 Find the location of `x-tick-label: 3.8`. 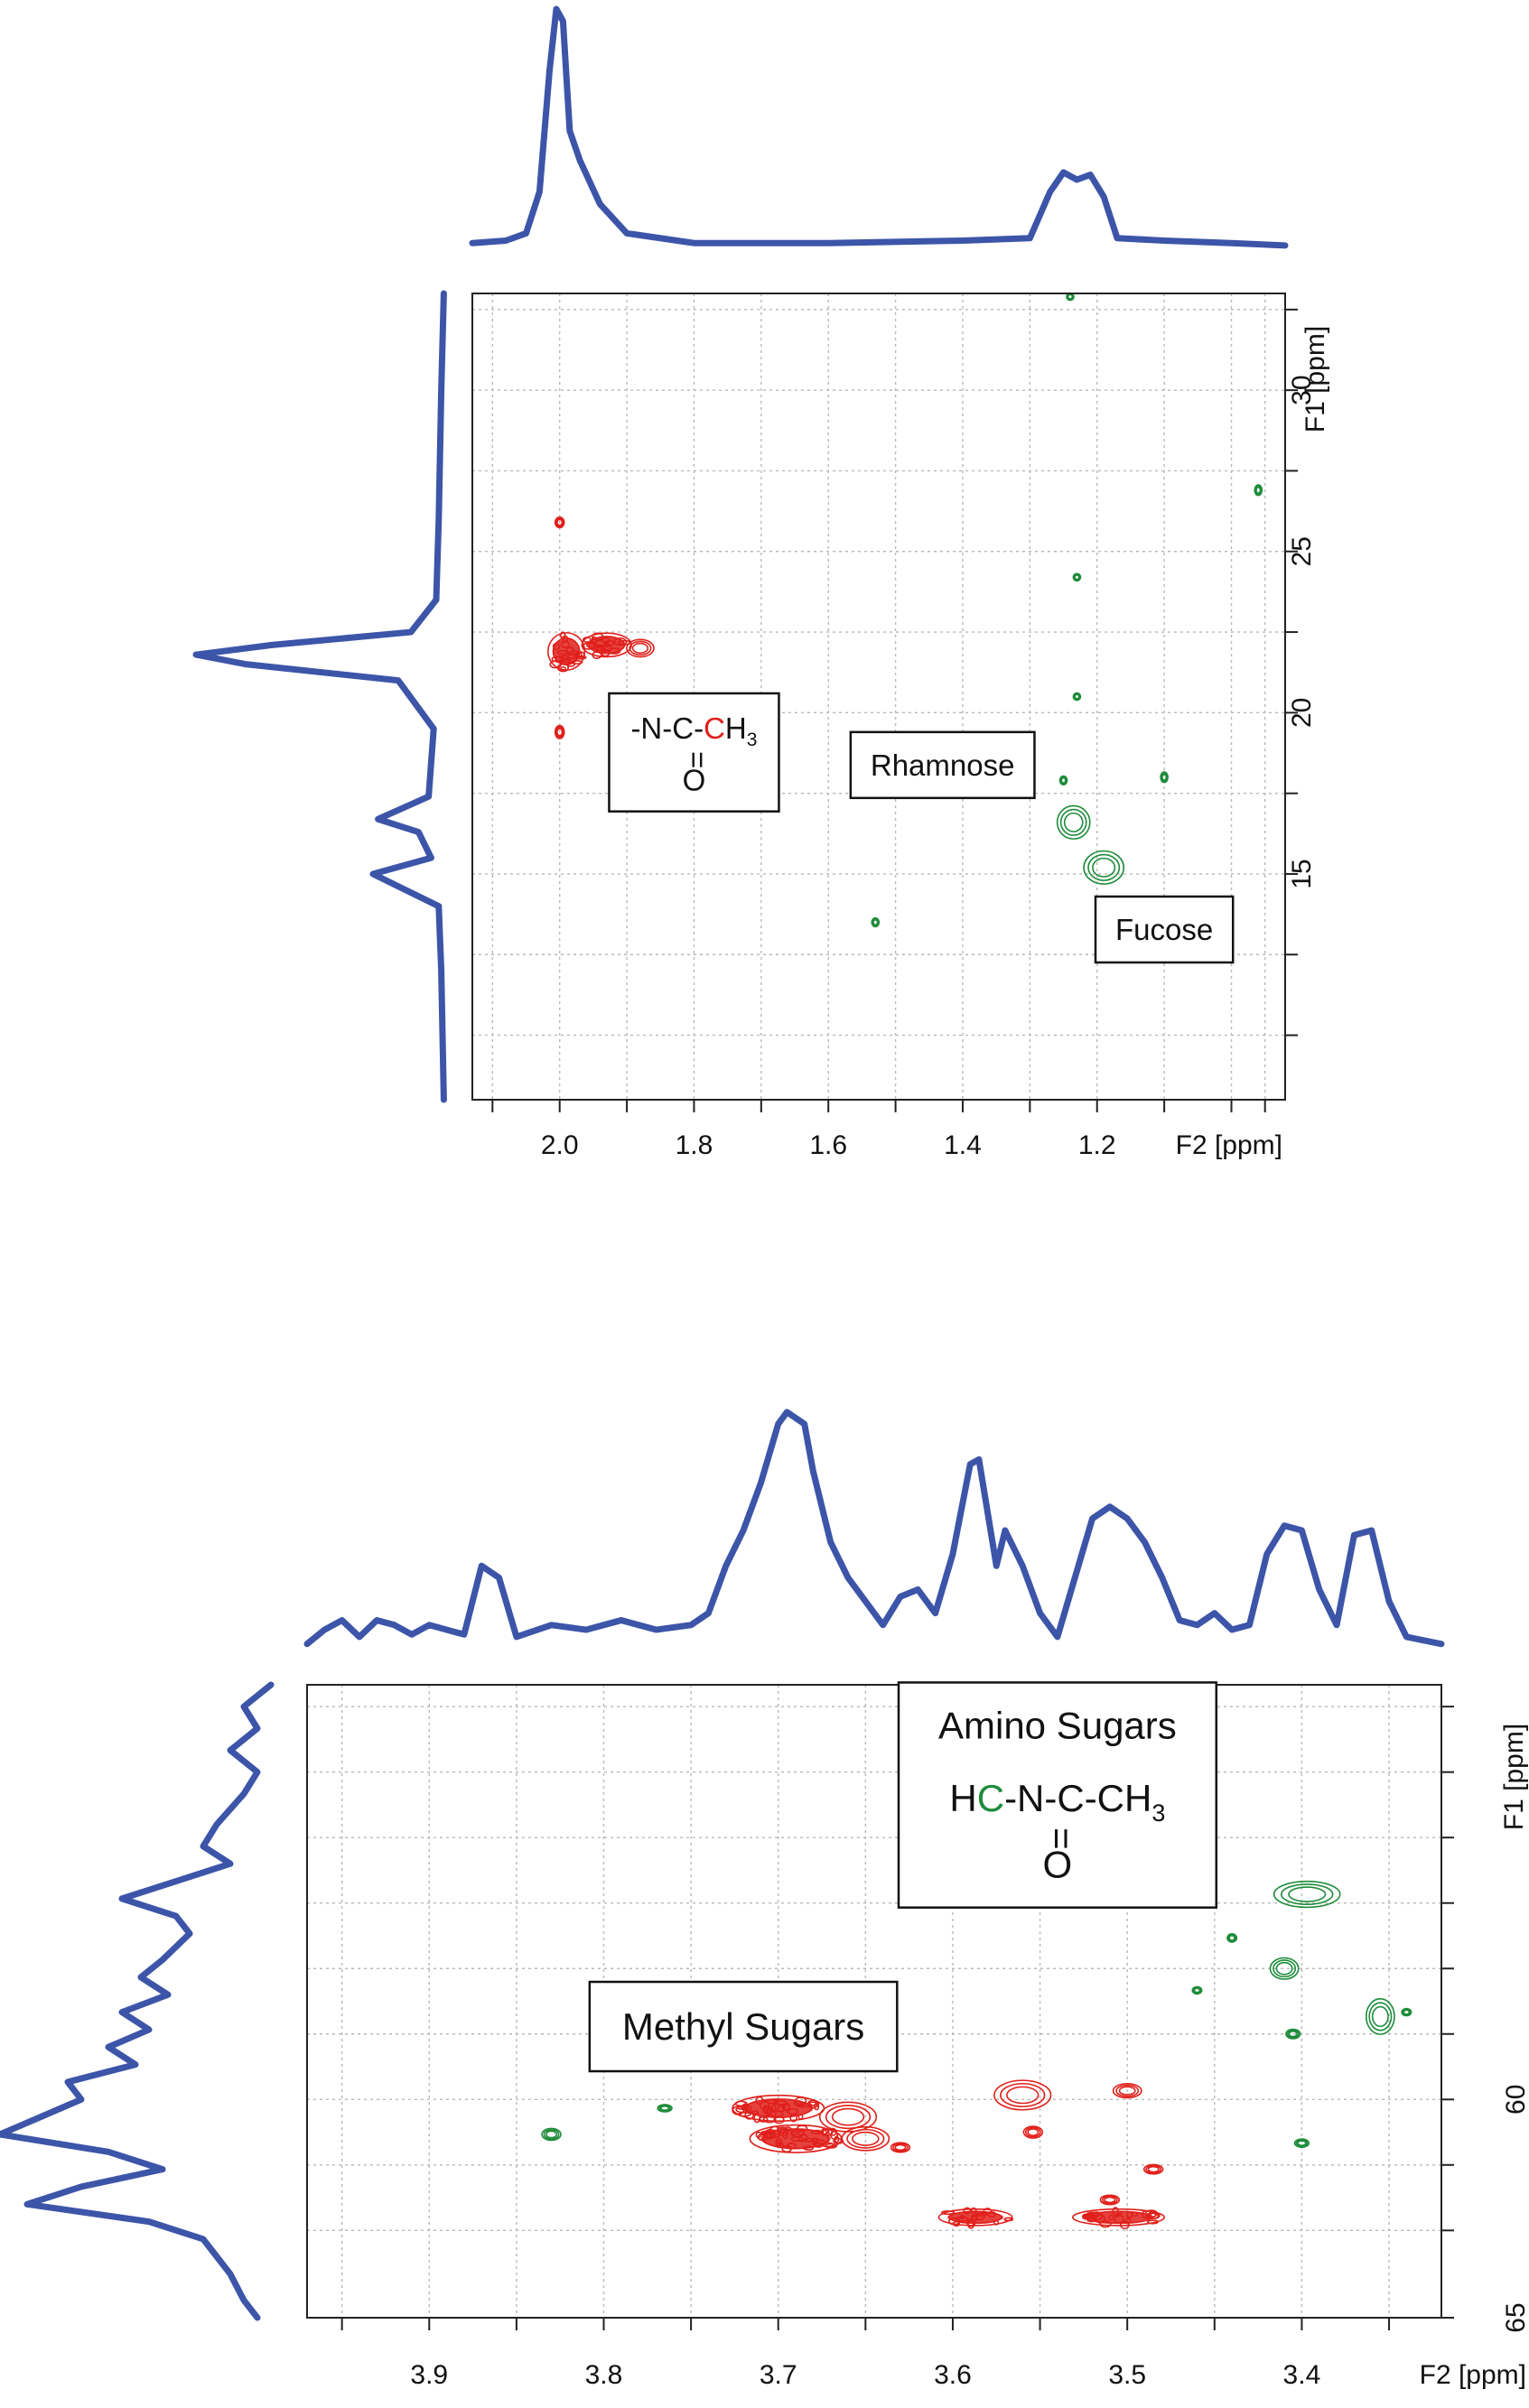

x-tick-label: 3.8 is located at coordinates (604, 2375).